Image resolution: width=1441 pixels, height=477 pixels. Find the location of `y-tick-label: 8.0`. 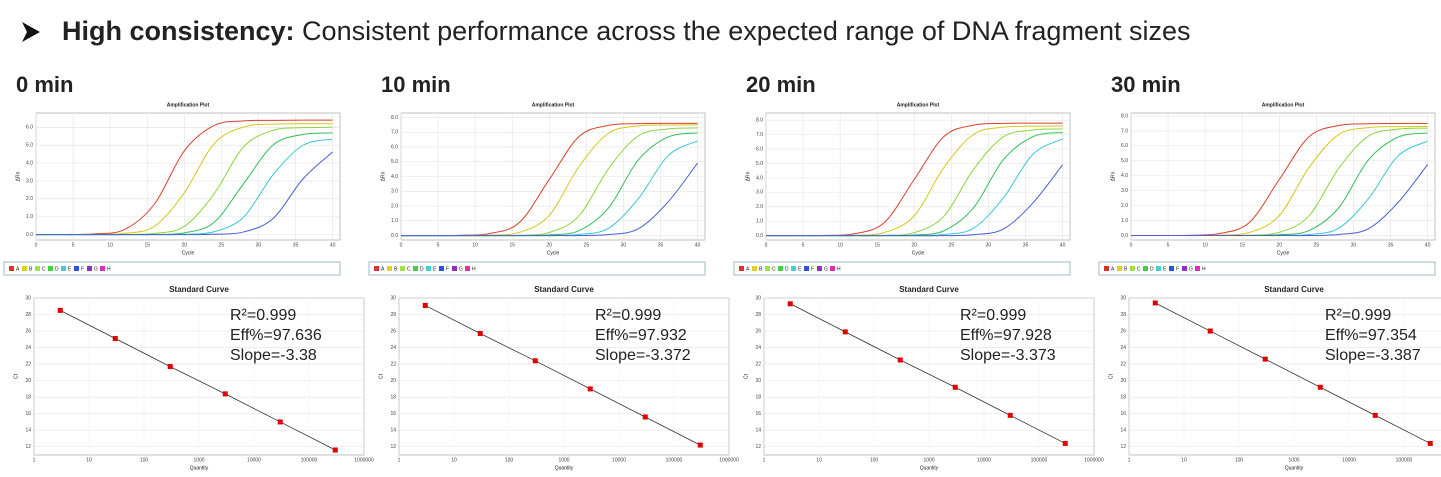

y-tick-label: 8.0 is located at coordinates (394, 118).